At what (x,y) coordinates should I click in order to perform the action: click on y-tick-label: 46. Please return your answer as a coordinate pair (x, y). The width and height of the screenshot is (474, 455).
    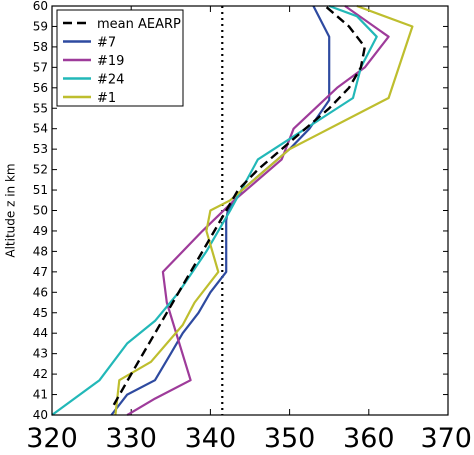
    Looking at the image, I should click on (40, 292).